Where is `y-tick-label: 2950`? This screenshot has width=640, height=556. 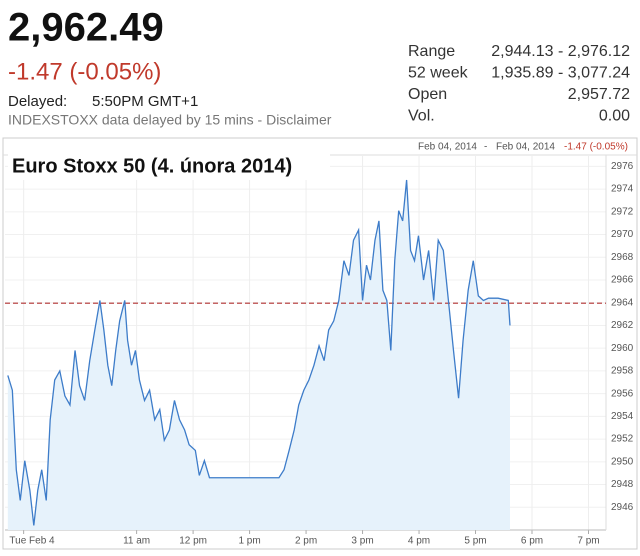 y-tick-label: 2950 is located at coordinates (622, 461).